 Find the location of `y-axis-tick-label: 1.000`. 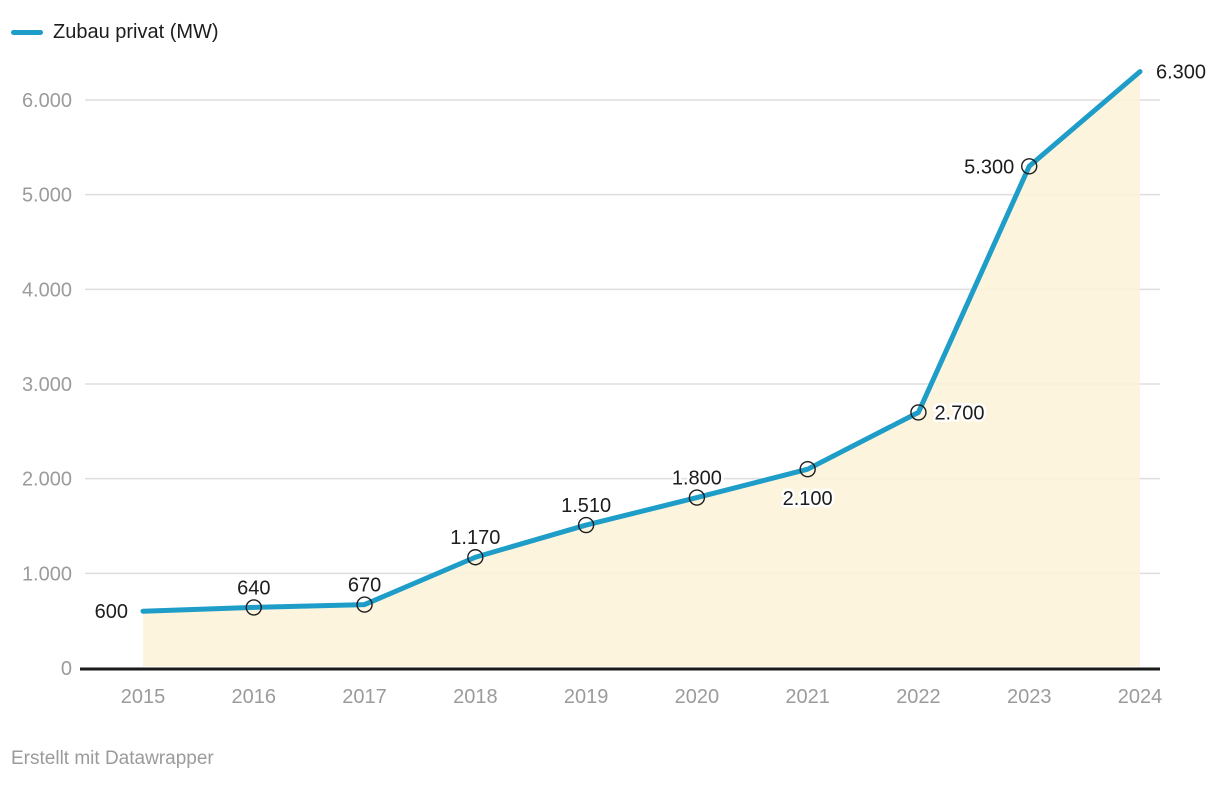

y-axis-tick-label: 1.000 is located at coordinates (47, 574).